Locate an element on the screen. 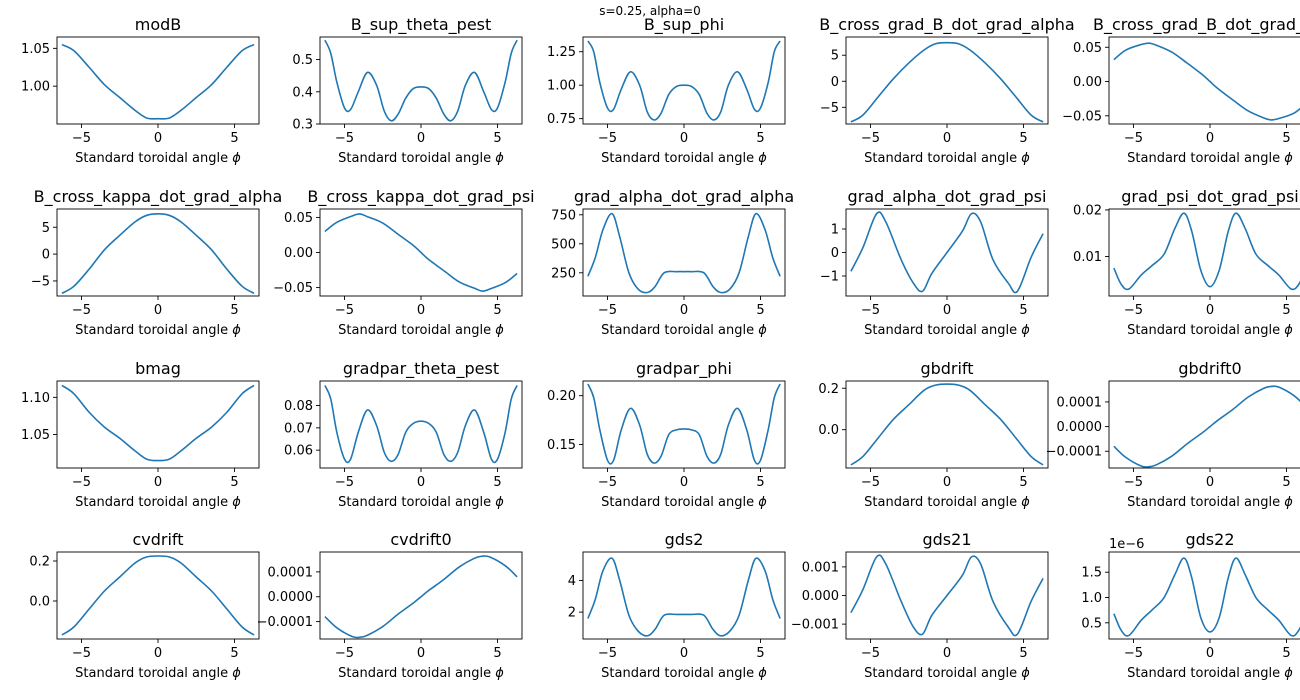 This screenshot has width=1300, height=700. y-tick-label: 0.00 is located at coordinates (298, 253).